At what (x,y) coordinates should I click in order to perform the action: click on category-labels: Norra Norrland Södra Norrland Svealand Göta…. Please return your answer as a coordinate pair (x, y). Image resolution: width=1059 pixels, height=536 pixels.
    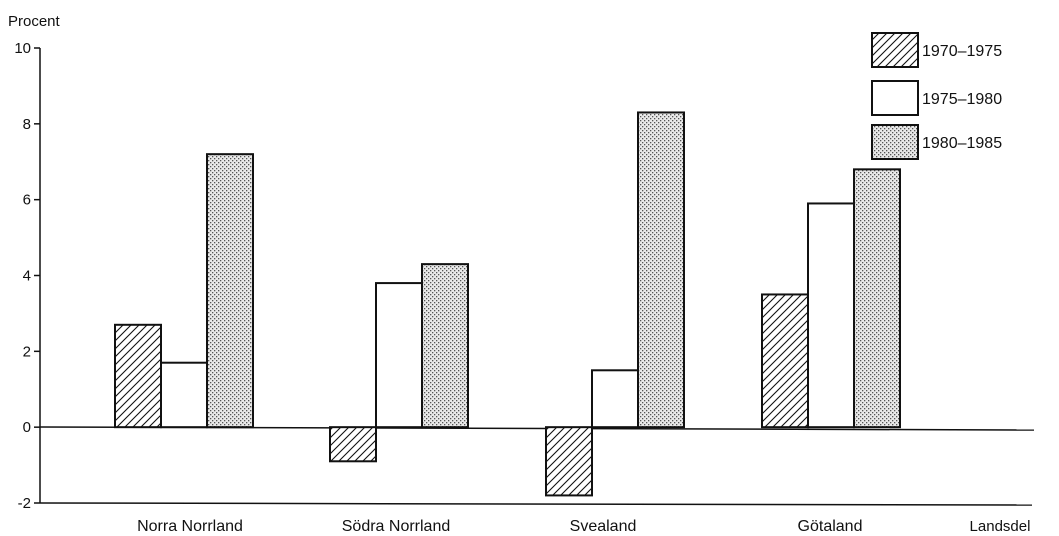
    Looking at the image, I should click on (499, 526).